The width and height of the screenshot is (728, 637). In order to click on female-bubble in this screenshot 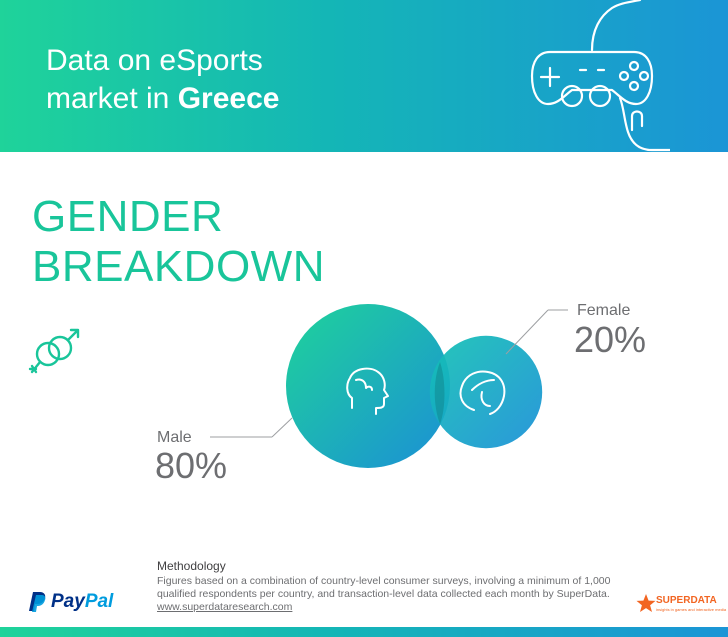, I will do `click(486, 392)`.